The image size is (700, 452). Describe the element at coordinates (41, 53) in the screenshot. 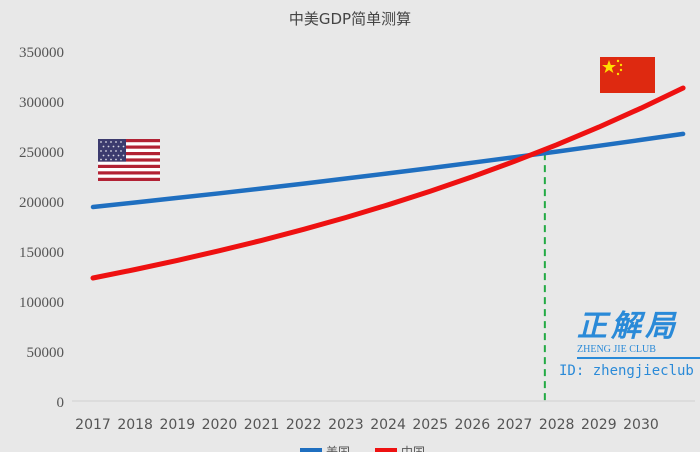

I see `y-tick-label: 350000` at that location.